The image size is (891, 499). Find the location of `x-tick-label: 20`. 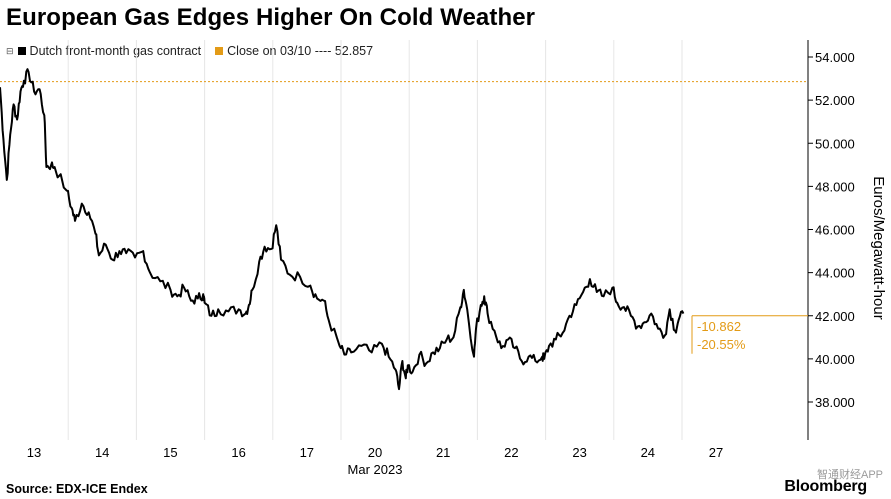

x-tick-label: 20 is located at coordinates (375, 452).